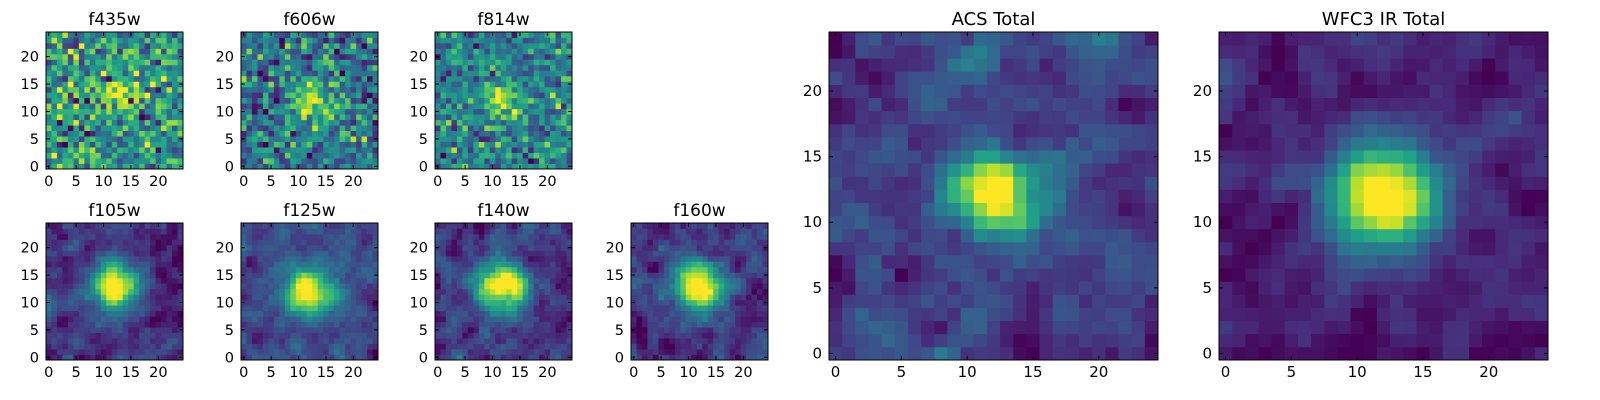 This screenshot has width=1600, height=400. What do you see at coordinates (225, 249) in the screenshot?
I see `y-tick-label: 20` at bounding box center [225, 249].